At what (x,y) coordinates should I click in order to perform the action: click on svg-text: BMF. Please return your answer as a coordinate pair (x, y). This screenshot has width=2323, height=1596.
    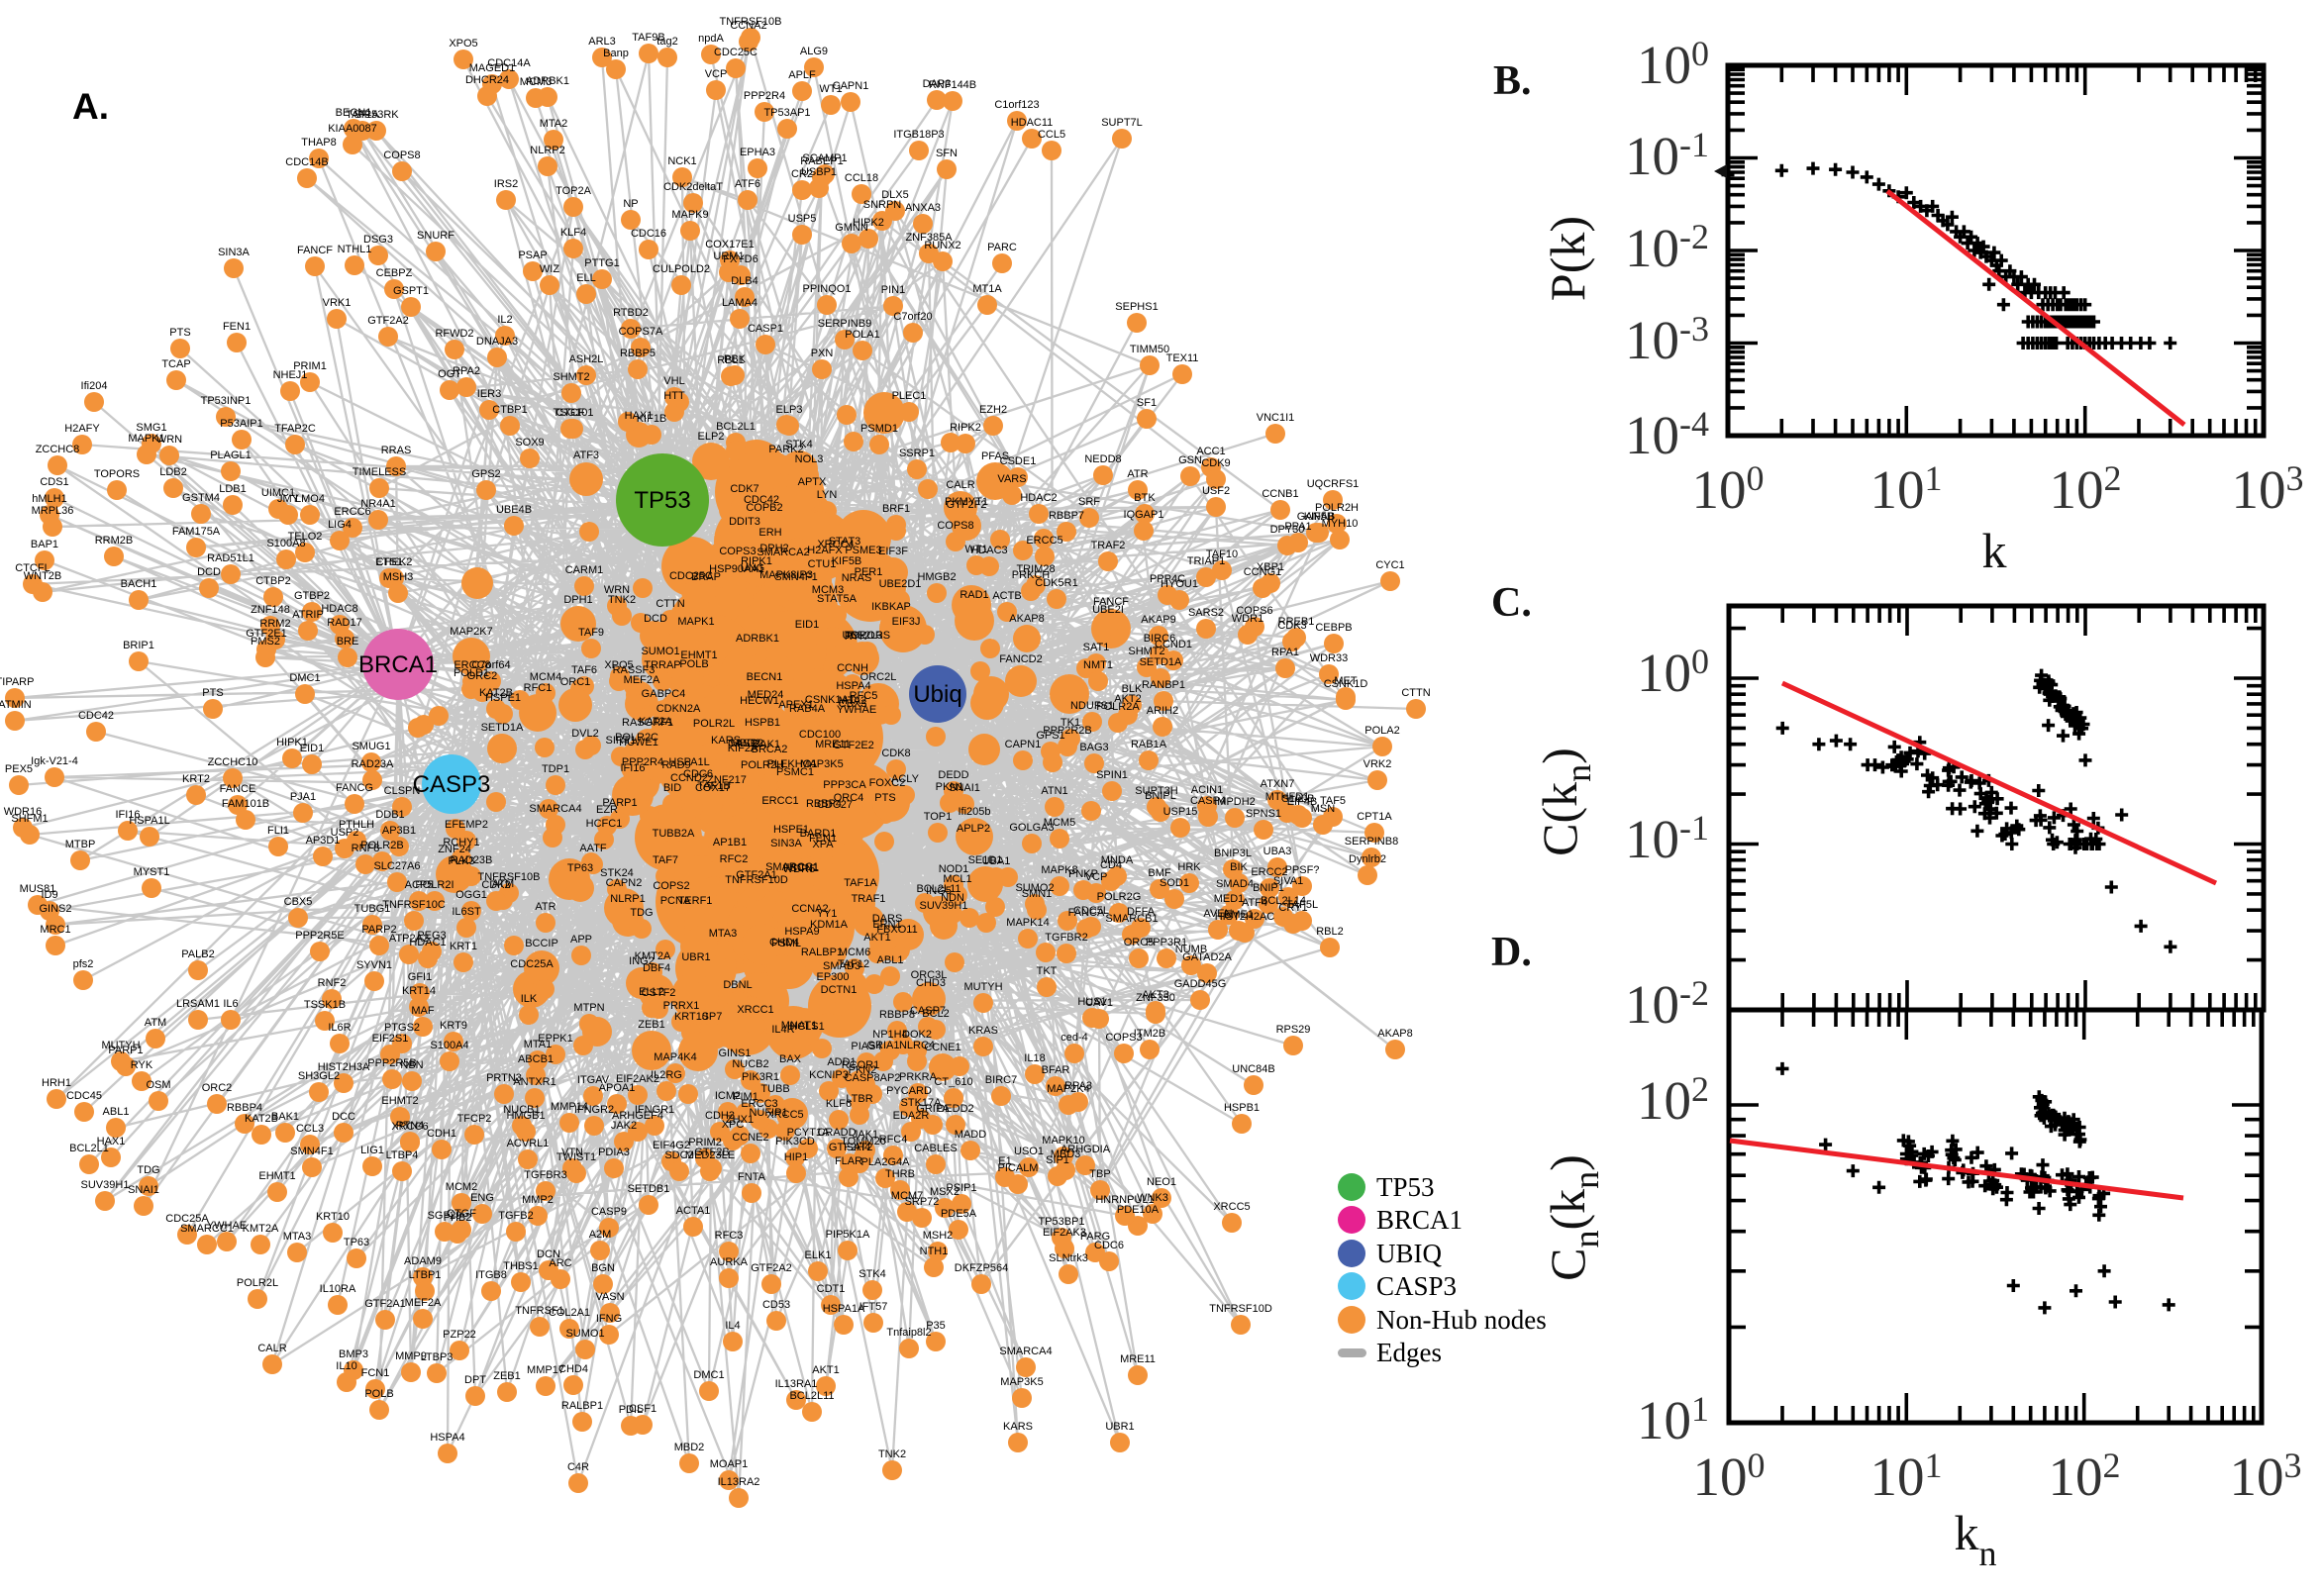
    Looking at the image, I should click on (1159, 873).